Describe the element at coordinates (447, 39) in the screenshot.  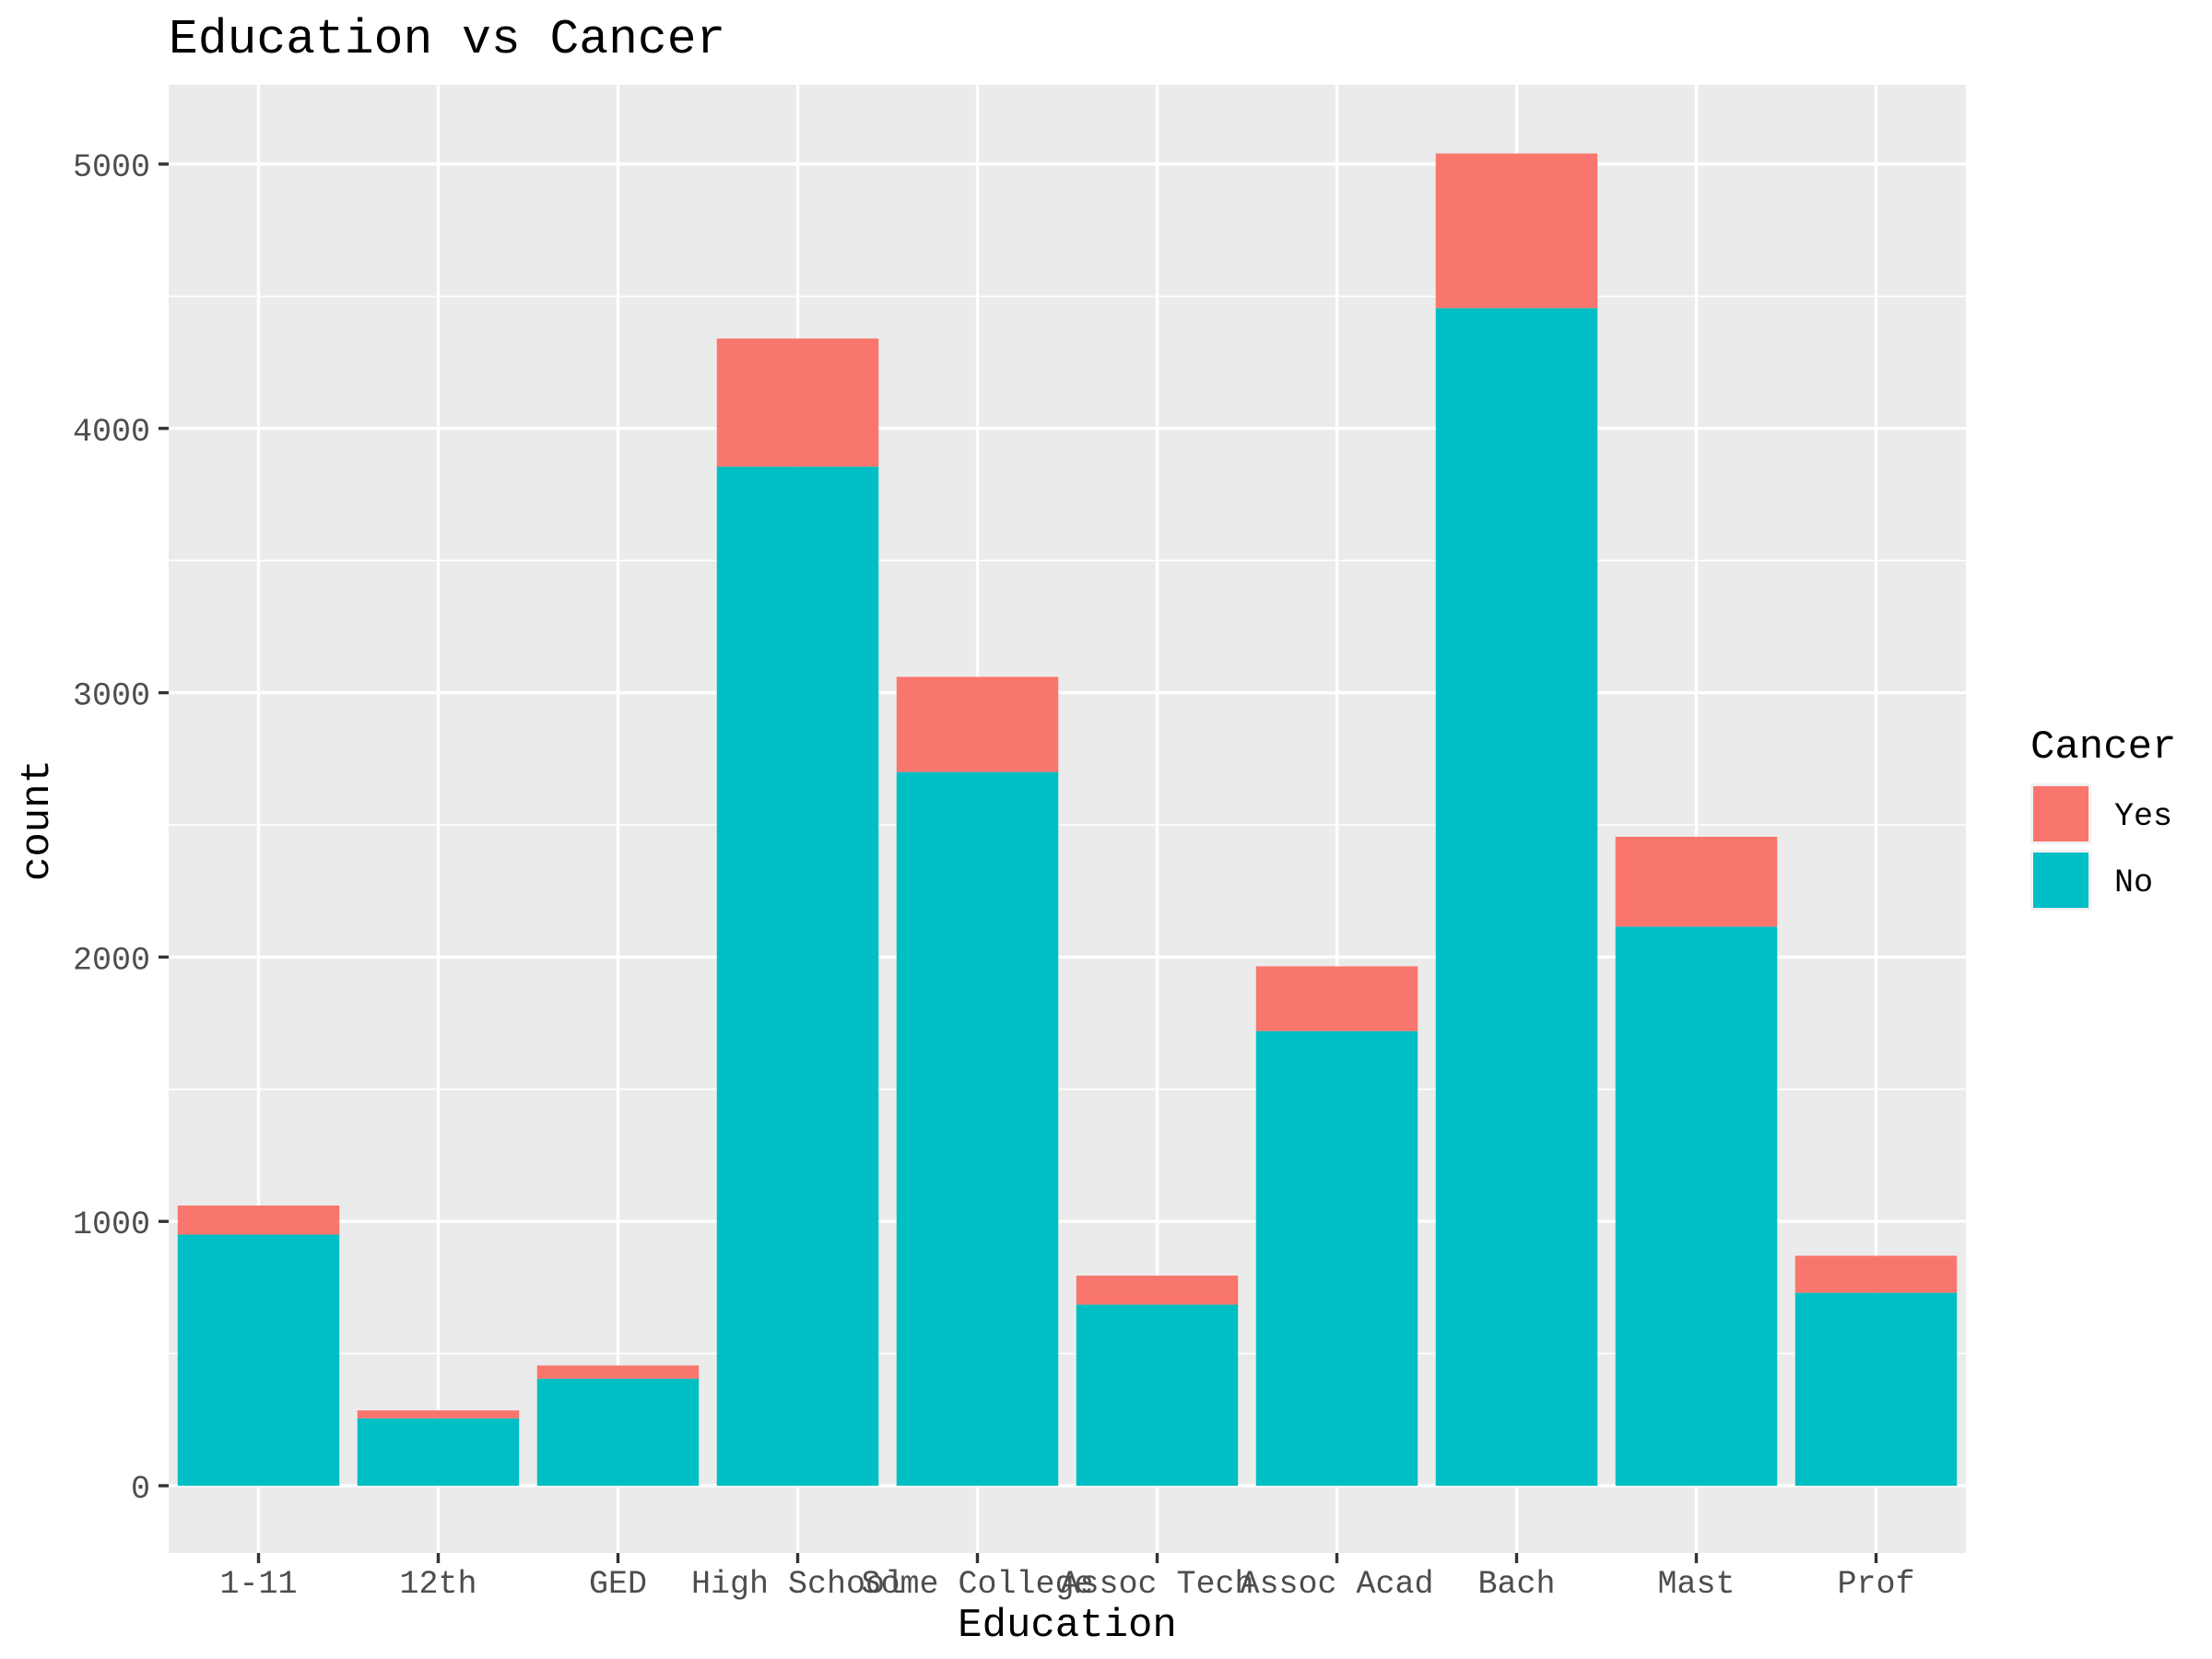
I see `chart-title: Education vs Cancer` at that location.